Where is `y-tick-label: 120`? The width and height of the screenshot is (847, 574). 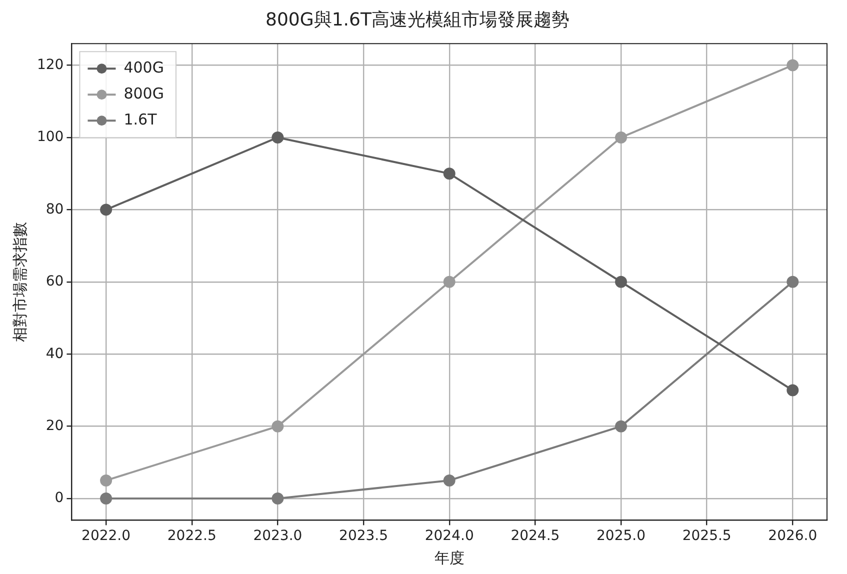
y-tick-label: 120 is located at coordinates (50, 64).